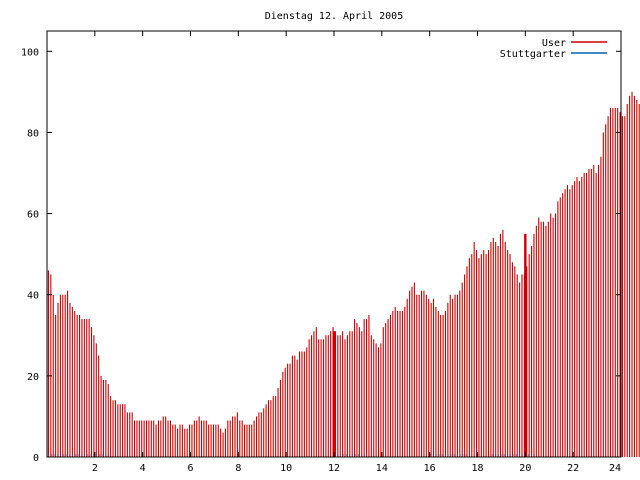 Image resolution: width=640 pixels, height=480 pixels. What do you see at coordinates (554, 43) in the screenshot?
I see `legend-label-user: User` at bounding box center [554, 43].